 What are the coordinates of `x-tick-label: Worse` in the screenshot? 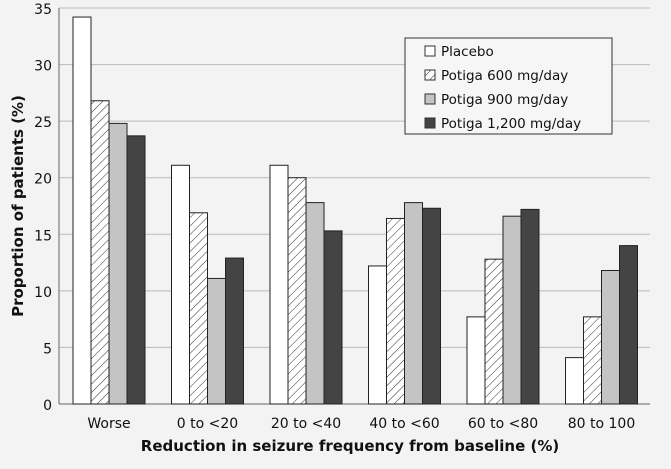 It's located at (108, 424).